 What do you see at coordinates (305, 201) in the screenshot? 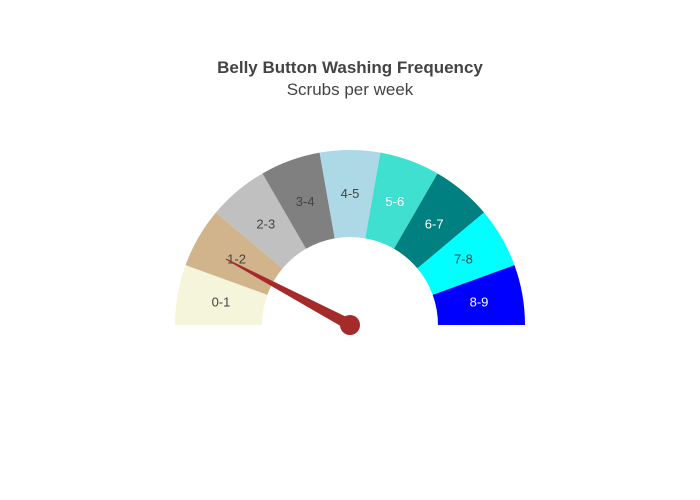
I see `gauge-segment-label: 3-4` at bounding box center [305, 201].